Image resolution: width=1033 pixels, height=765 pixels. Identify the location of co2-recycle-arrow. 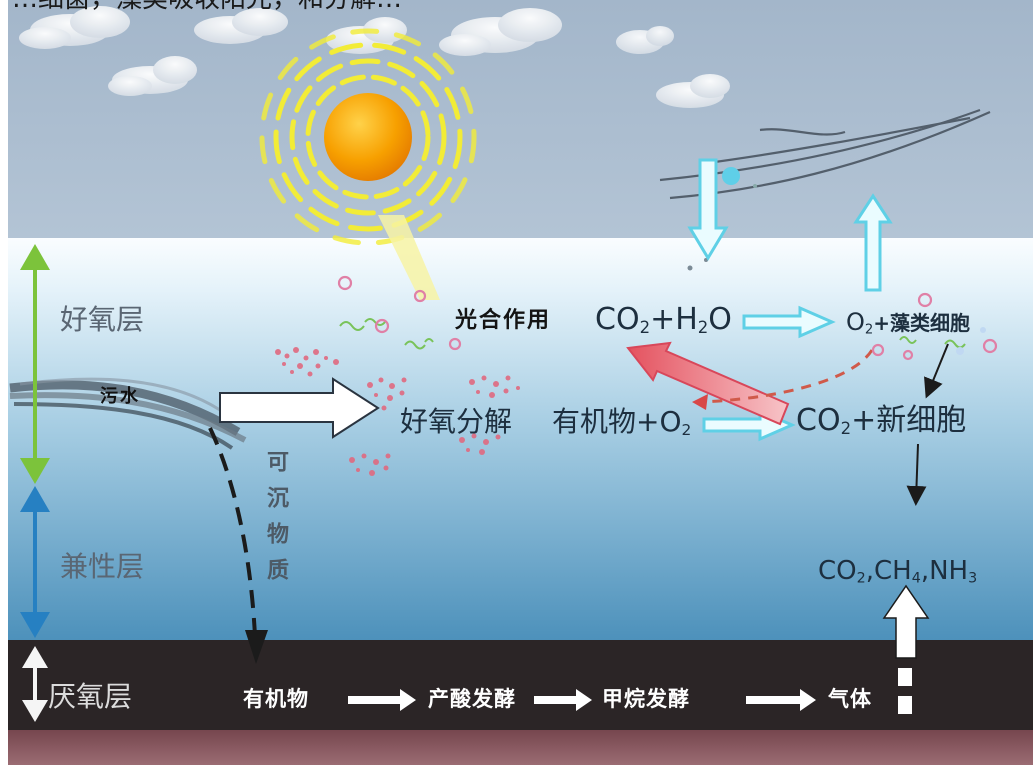
(708, 383).